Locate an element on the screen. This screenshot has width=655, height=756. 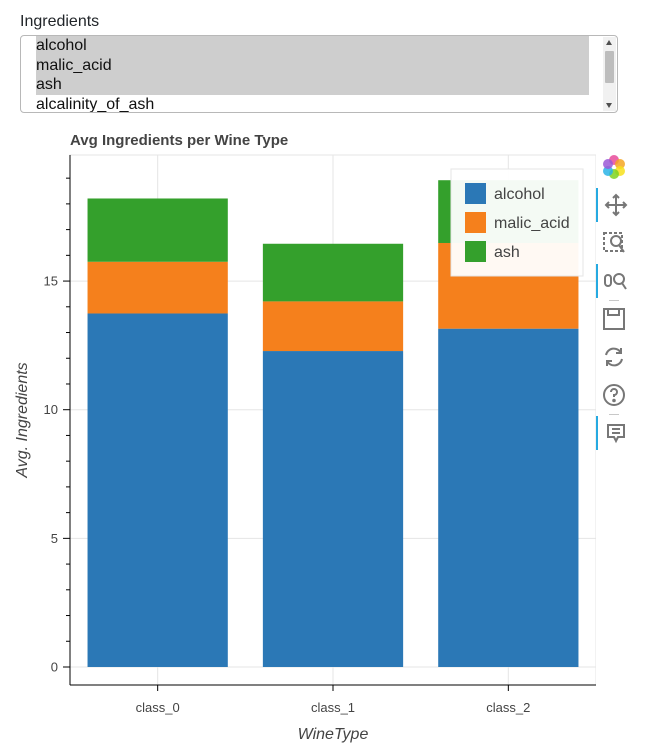
legend-swatch-alcohol is located at coordinates (475, 193).